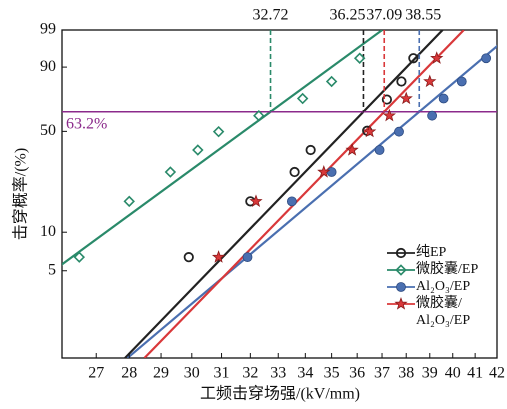 The width and height of the screenshot is (507, 409). Describe the element at coordinates (430, 373) in the screenshot. I see `x-tick-label: 39` at that location.